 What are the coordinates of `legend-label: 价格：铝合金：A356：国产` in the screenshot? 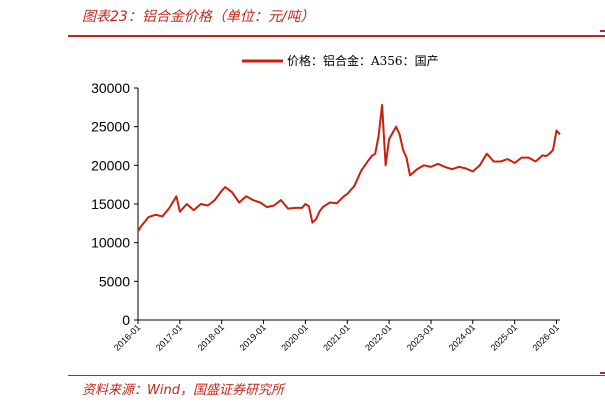 It's located at (363, 60).